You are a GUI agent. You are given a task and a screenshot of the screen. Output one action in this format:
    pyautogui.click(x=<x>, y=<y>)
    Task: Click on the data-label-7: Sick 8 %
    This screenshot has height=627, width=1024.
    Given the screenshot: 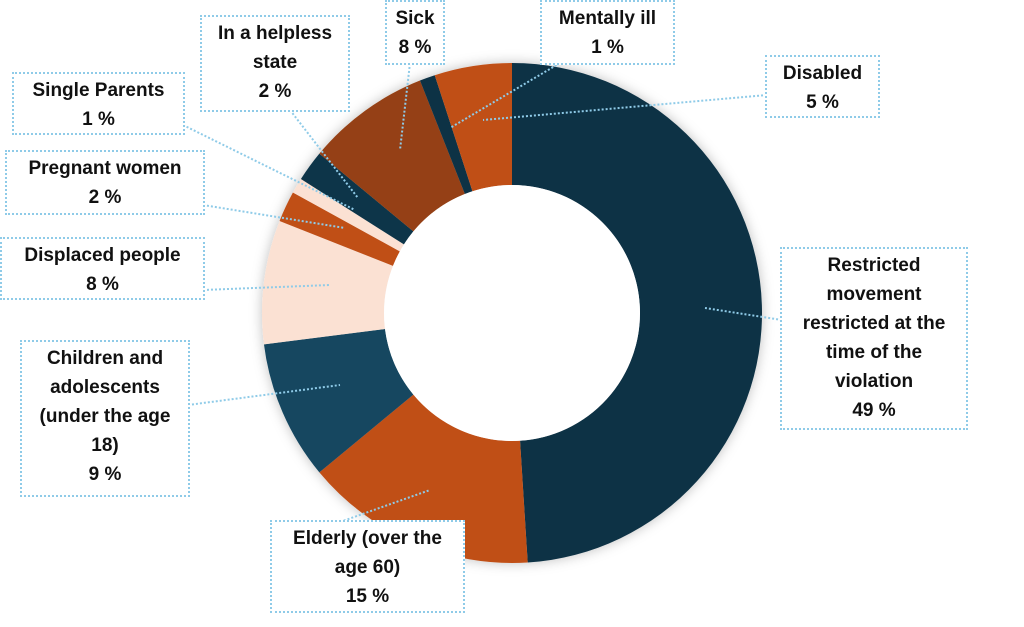 What is the action you would take?
    pyautogui.click(x=415, y=32)
    